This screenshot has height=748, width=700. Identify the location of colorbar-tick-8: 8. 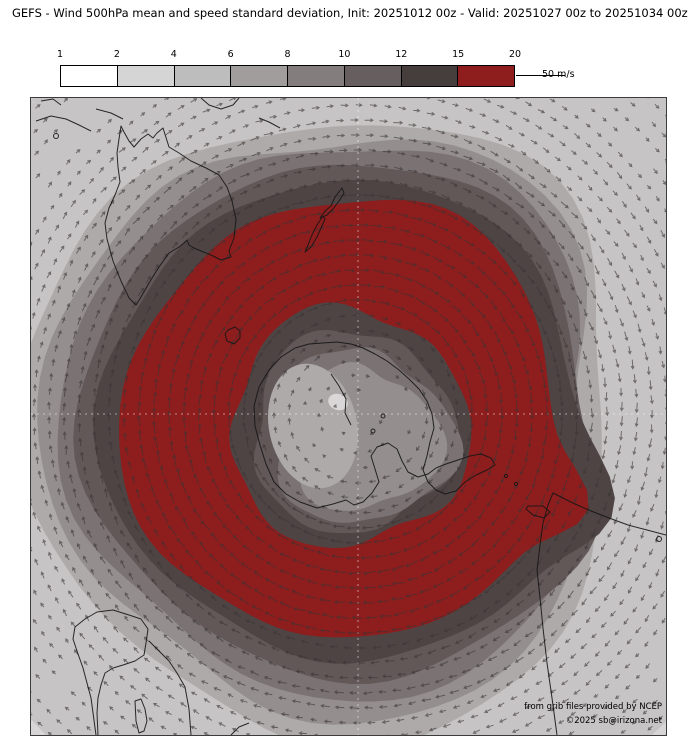
(287, 54).